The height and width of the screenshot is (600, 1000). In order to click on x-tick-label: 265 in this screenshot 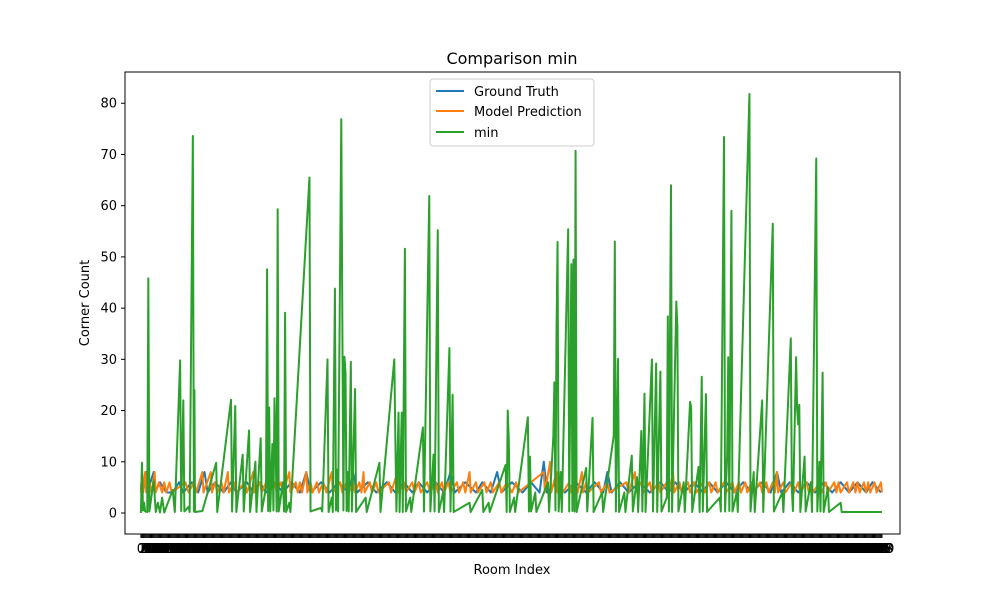, I will do `click(421, 549)`.